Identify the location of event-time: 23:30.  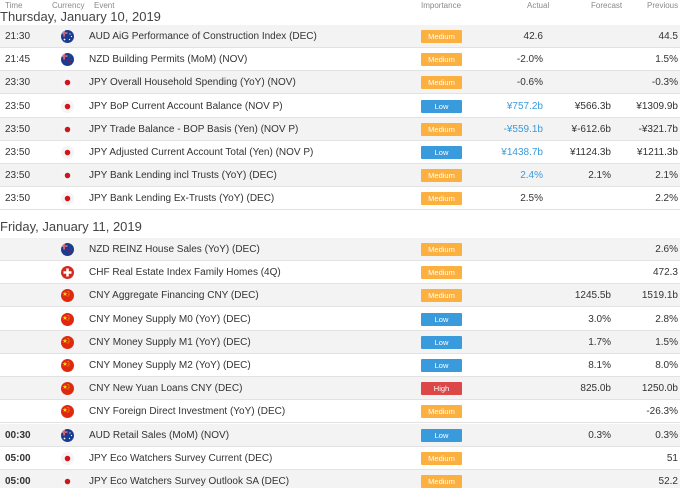
(18, 83).